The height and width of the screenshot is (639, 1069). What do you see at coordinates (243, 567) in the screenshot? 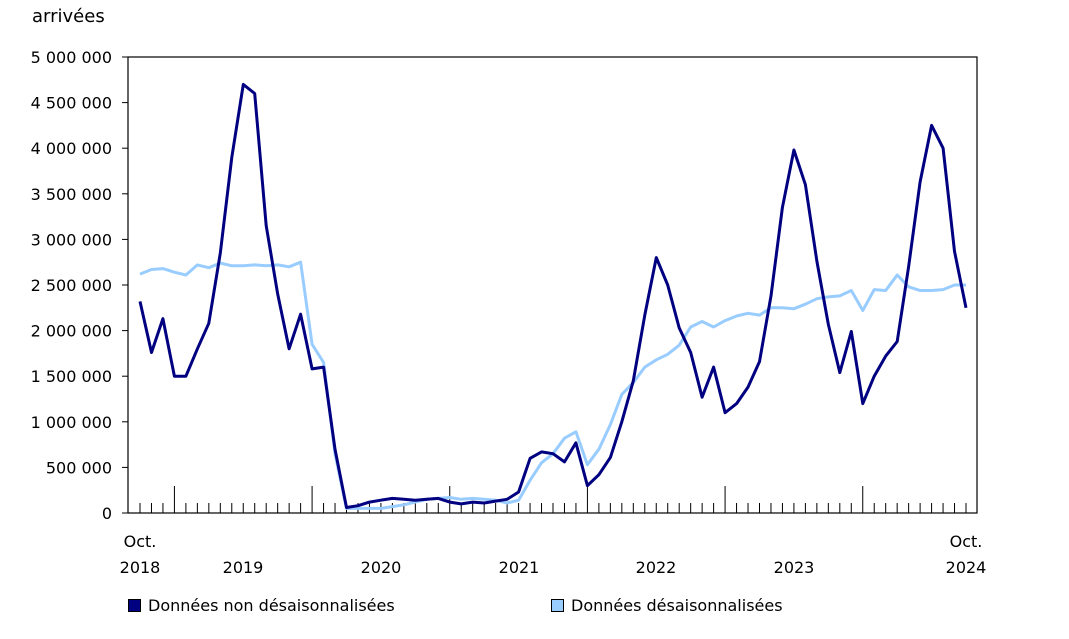
I see `x-year-label: 2019` at bounding box center [243, 567].